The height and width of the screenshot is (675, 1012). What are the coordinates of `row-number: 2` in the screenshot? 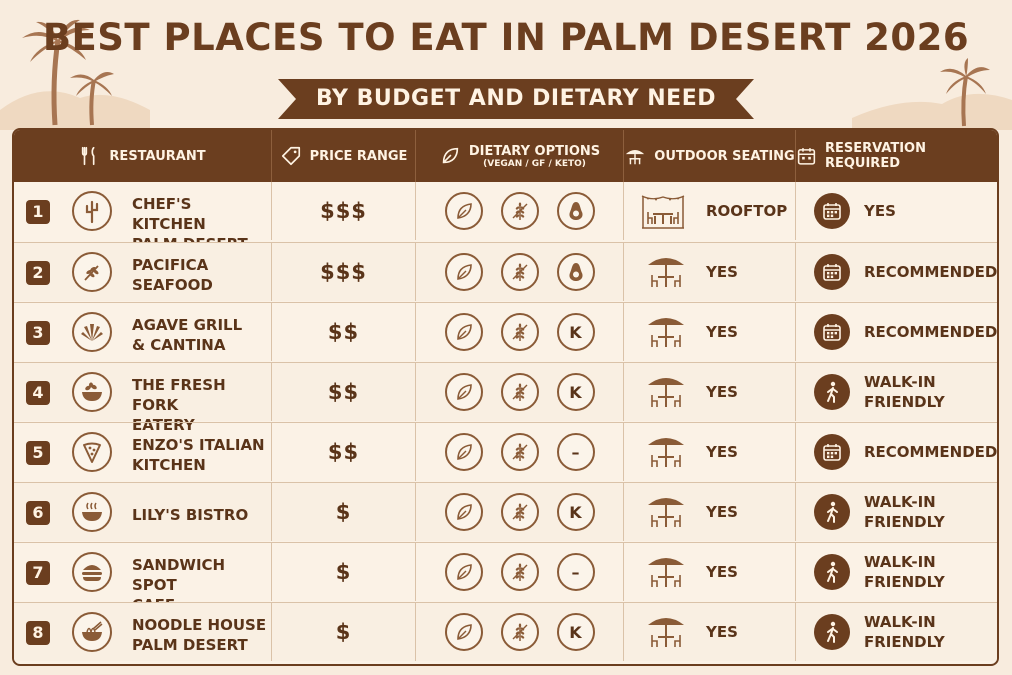 It's located at (38, 273).